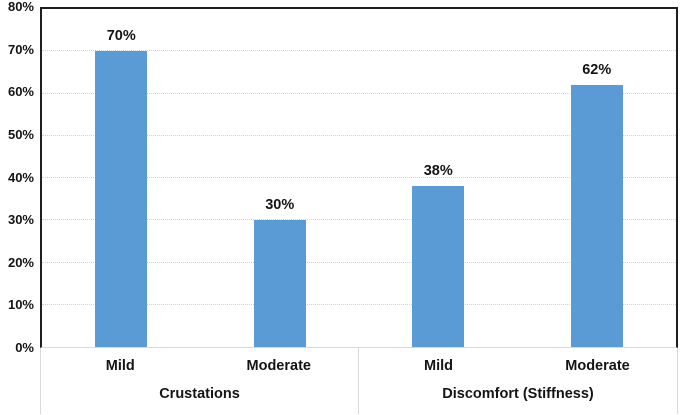  Describe the element at coordinates (20, 305) in the screenshot. I see `y-axis-tick-label: 10%` at that location.